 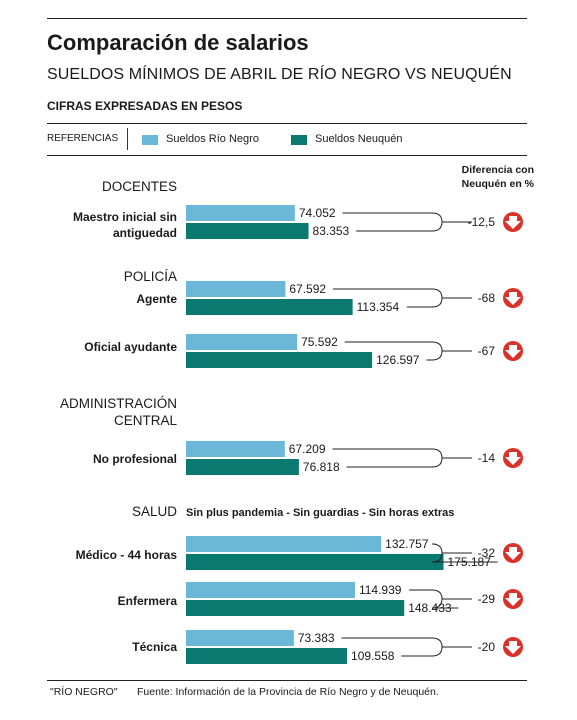 I want to click on bar-value-label: 114.939, so click(x=380, y=590).